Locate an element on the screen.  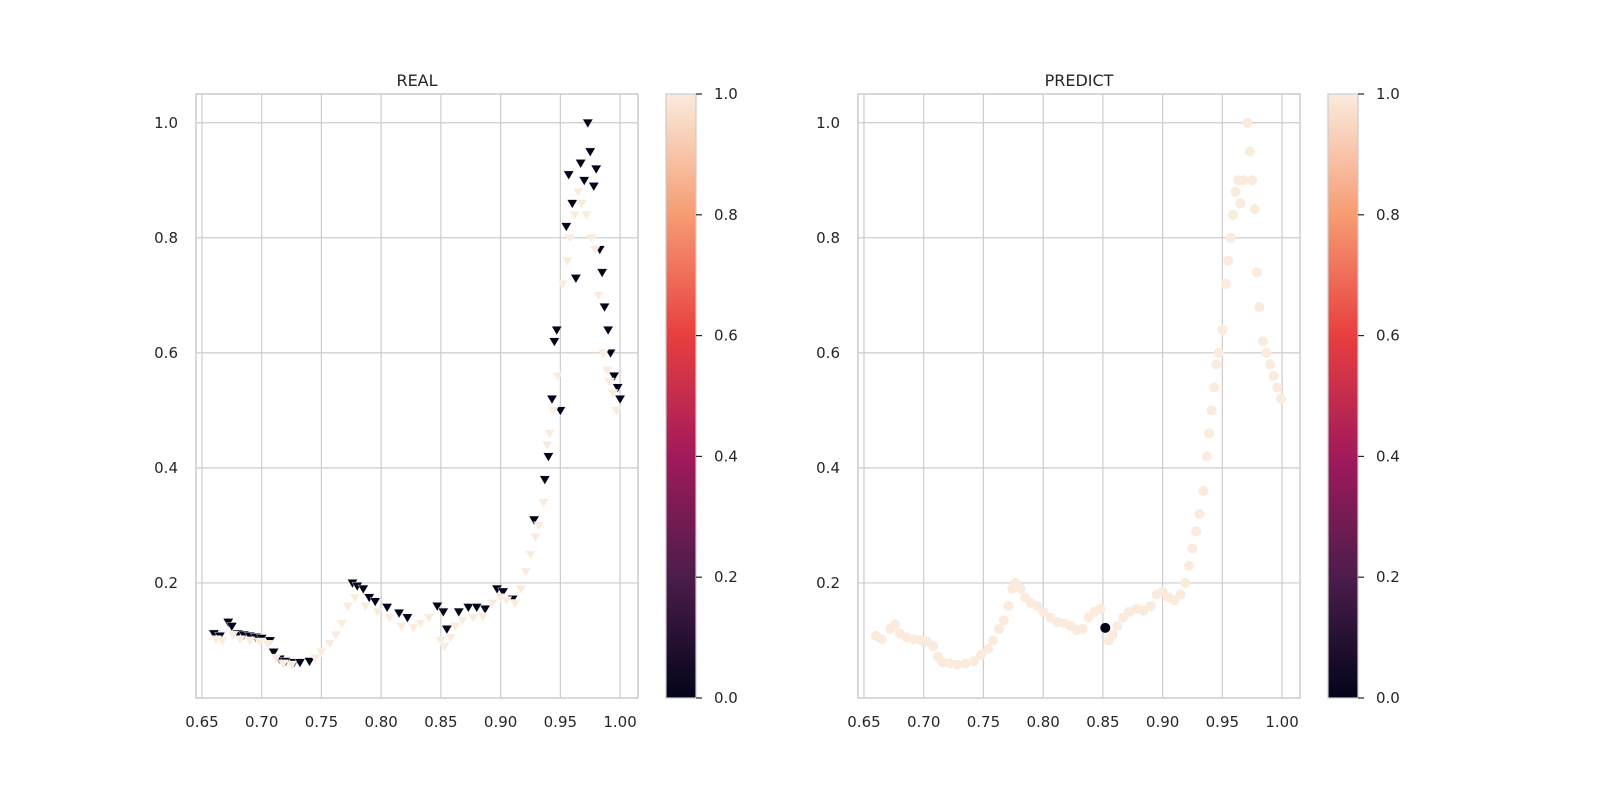
real-y-tick-label: 0.2 is located at coordinates (166, 583).